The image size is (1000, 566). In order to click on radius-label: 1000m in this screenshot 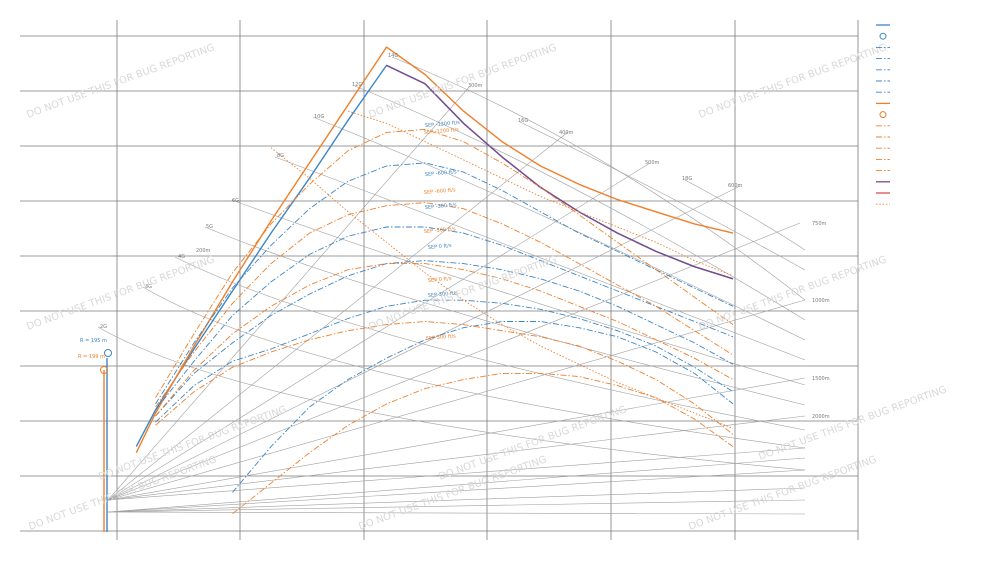, I will do `click(821, 301)`.